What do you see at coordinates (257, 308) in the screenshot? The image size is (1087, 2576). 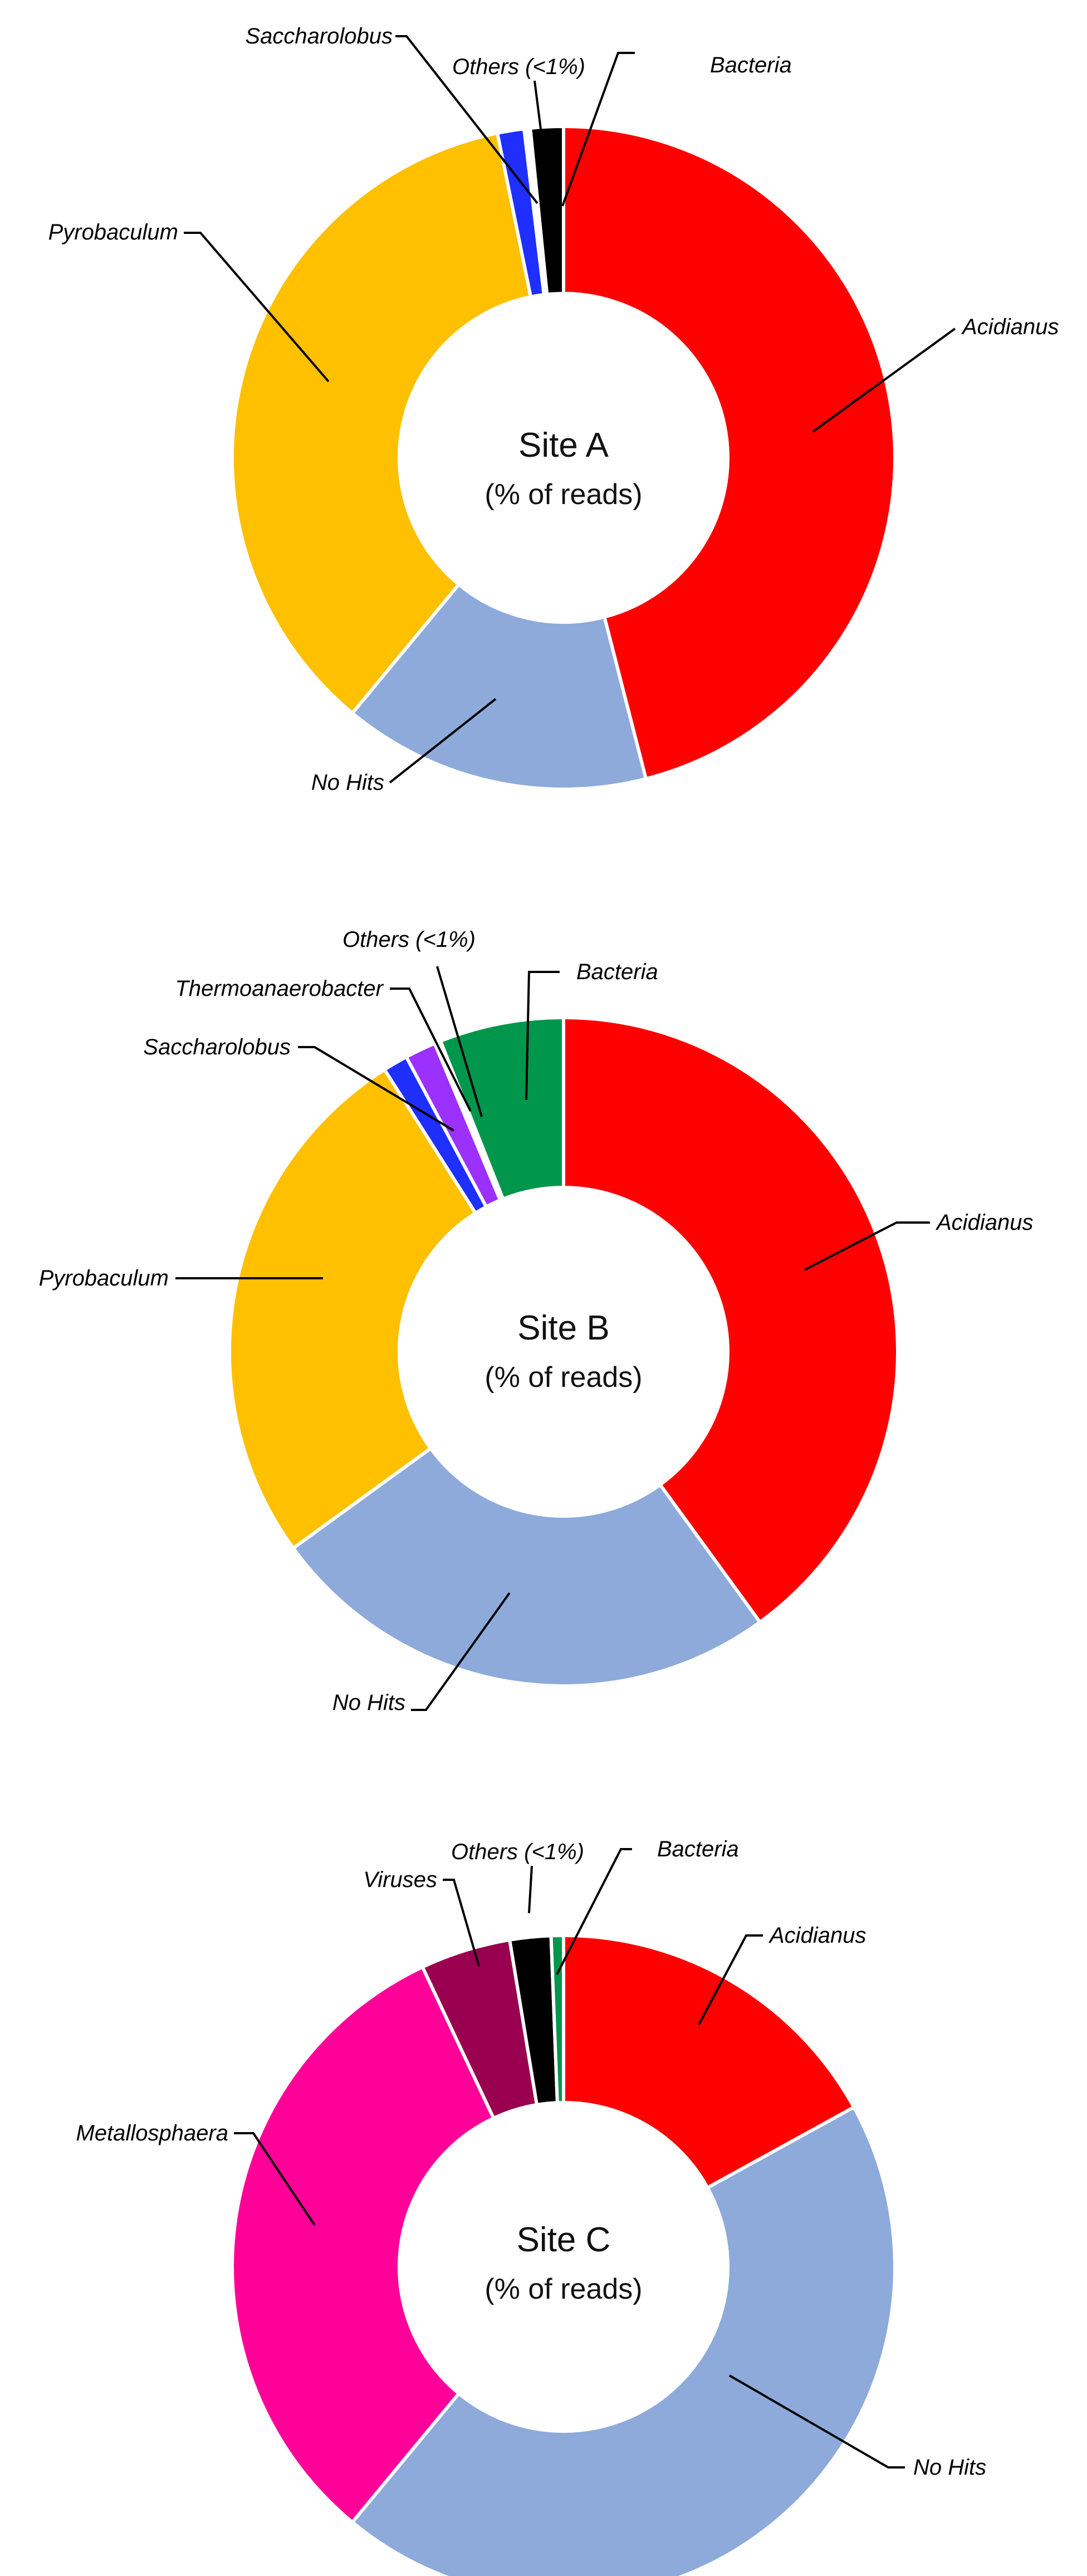 I see `leader-line-pyrobaculum` at bounding box center [257, 308].